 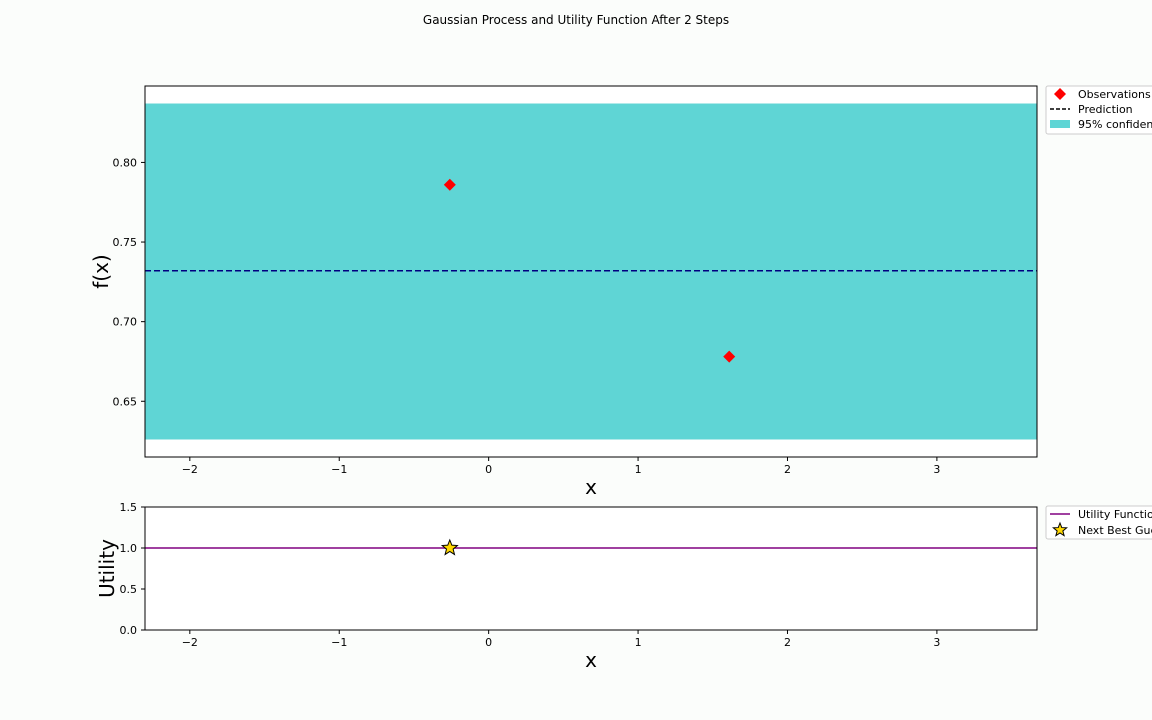 I want to click on legend-next-best-guess-marker, so click(x=1060, y=529).